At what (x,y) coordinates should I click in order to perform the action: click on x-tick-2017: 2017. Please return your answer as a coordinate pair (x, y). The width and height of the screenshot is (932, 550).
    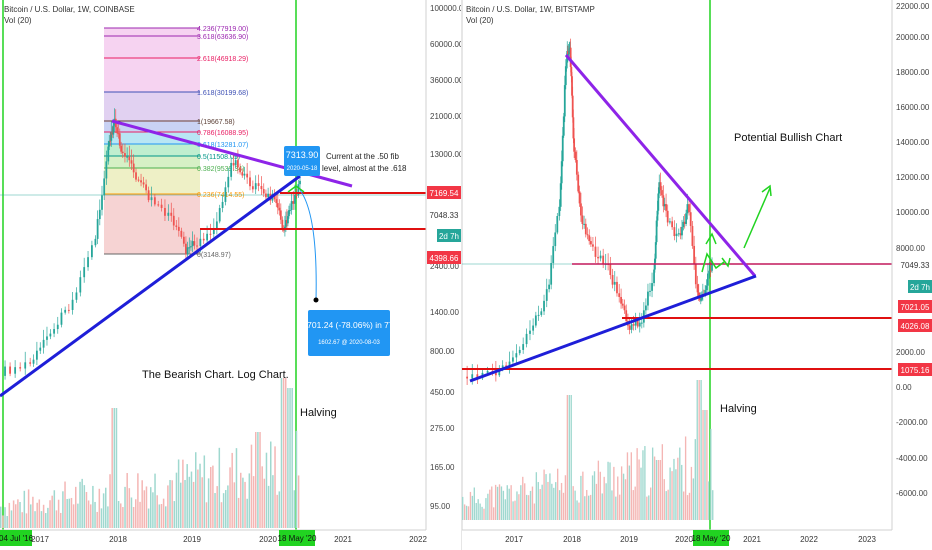
    Looking at the image, I should click on (40, 539).